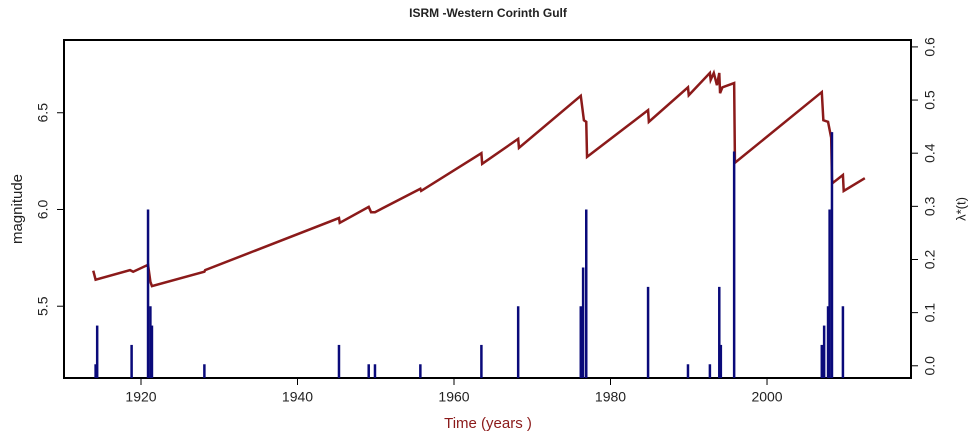 This screenshot has height=441, width=978. What do you see at coordinates (930, 260) in the screenshot?
I see `y2-tick-label: 0.2` at bounding box center [930, 260].